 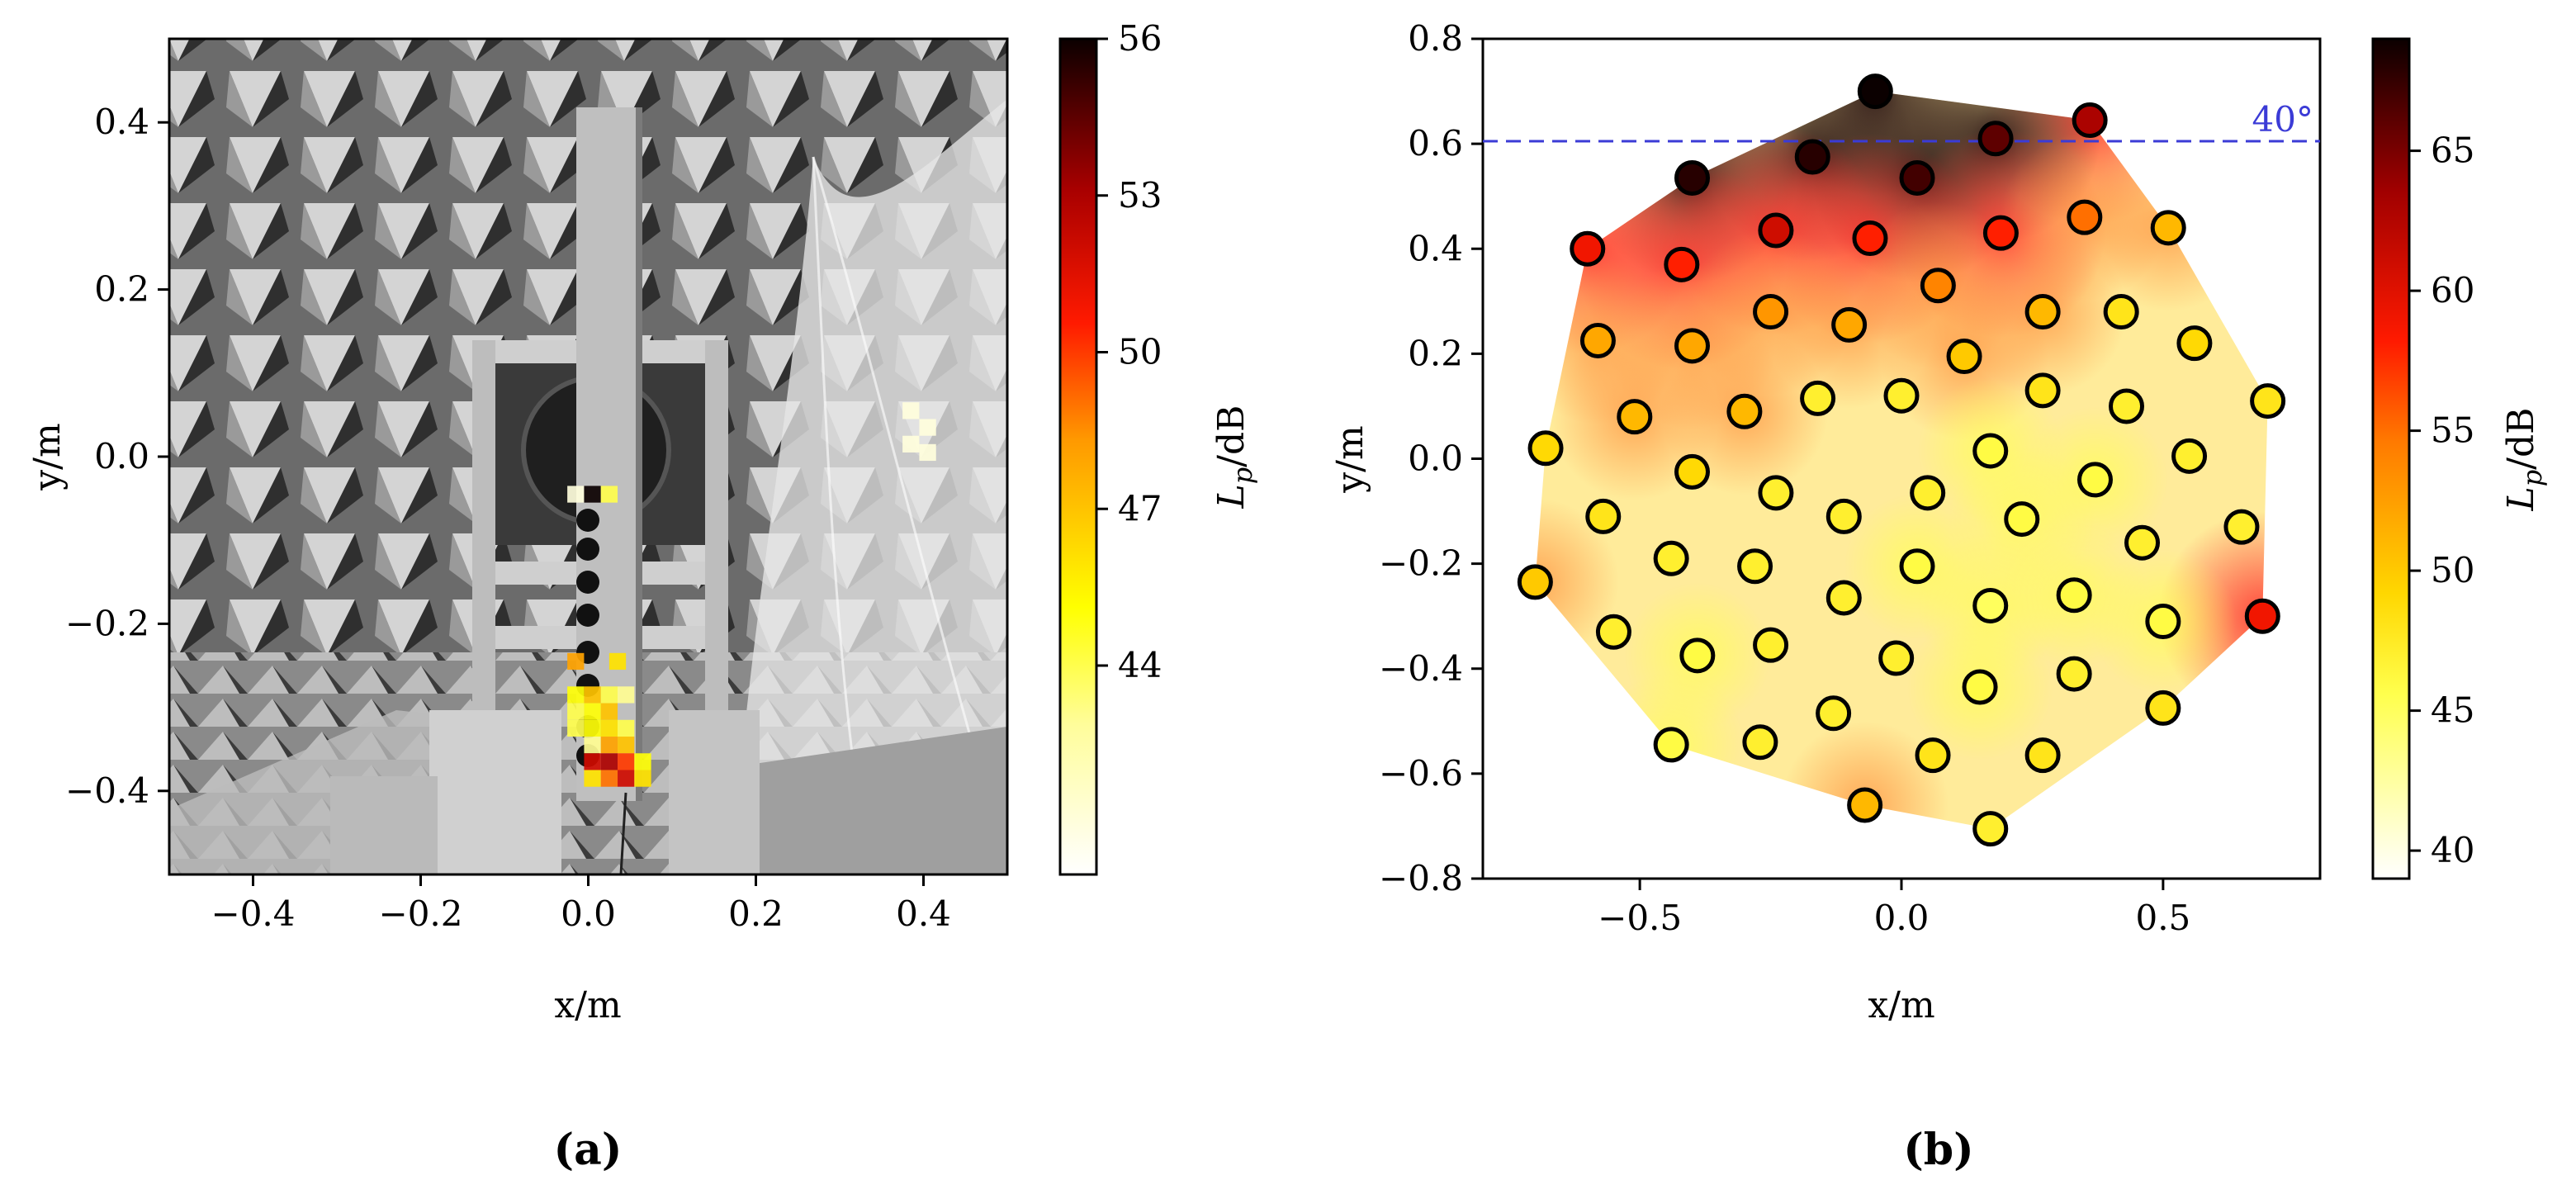 I want to click on b-xtick-label: 0.5, so click(x=2162, y=918).